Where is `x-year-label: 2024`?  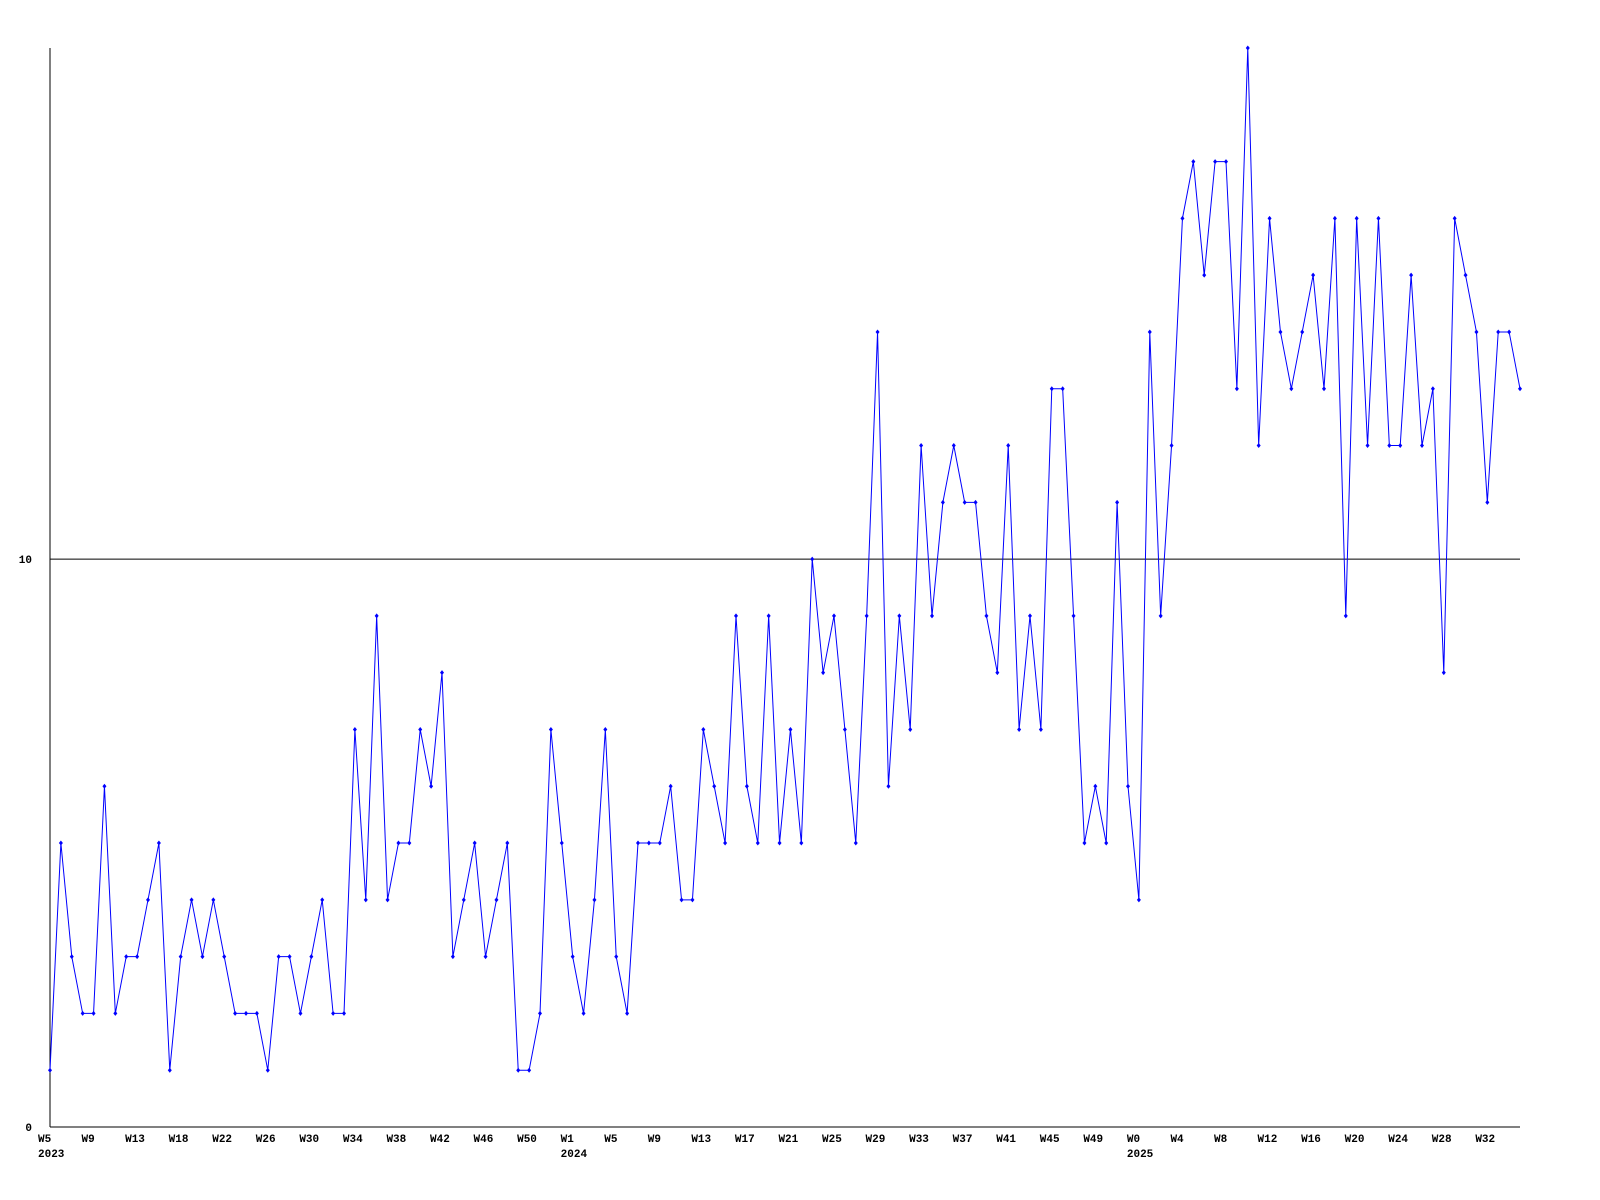 x-year-label: 2024 is located at coordinates (574, 1155).